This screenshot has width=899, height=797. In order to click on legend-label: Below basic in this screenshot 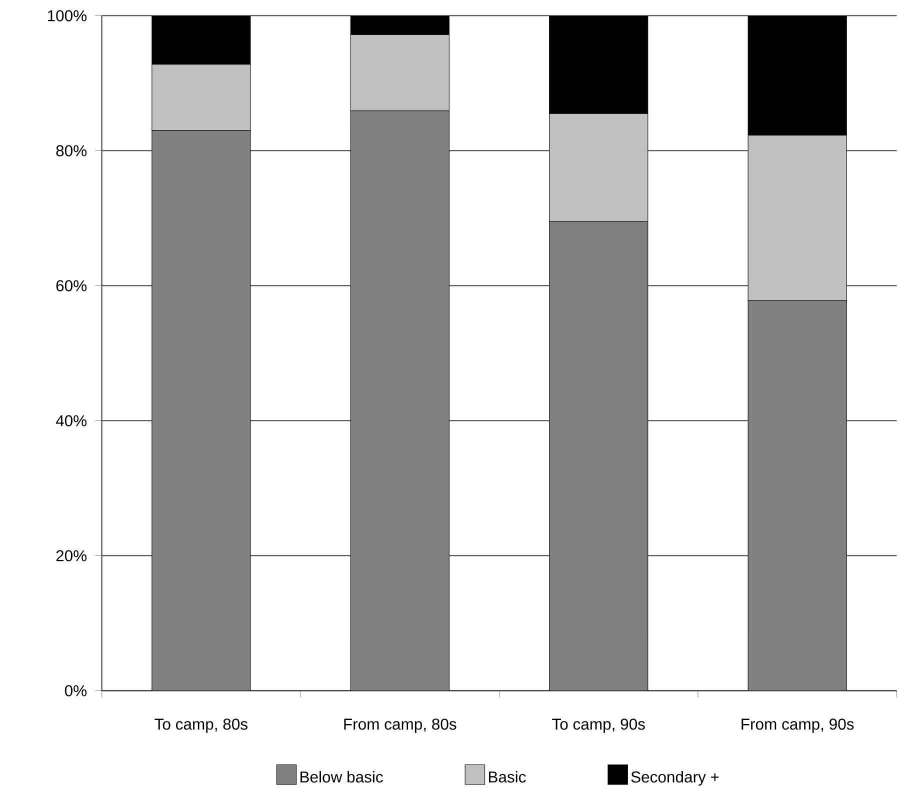, I will do `click(341, 776)`.